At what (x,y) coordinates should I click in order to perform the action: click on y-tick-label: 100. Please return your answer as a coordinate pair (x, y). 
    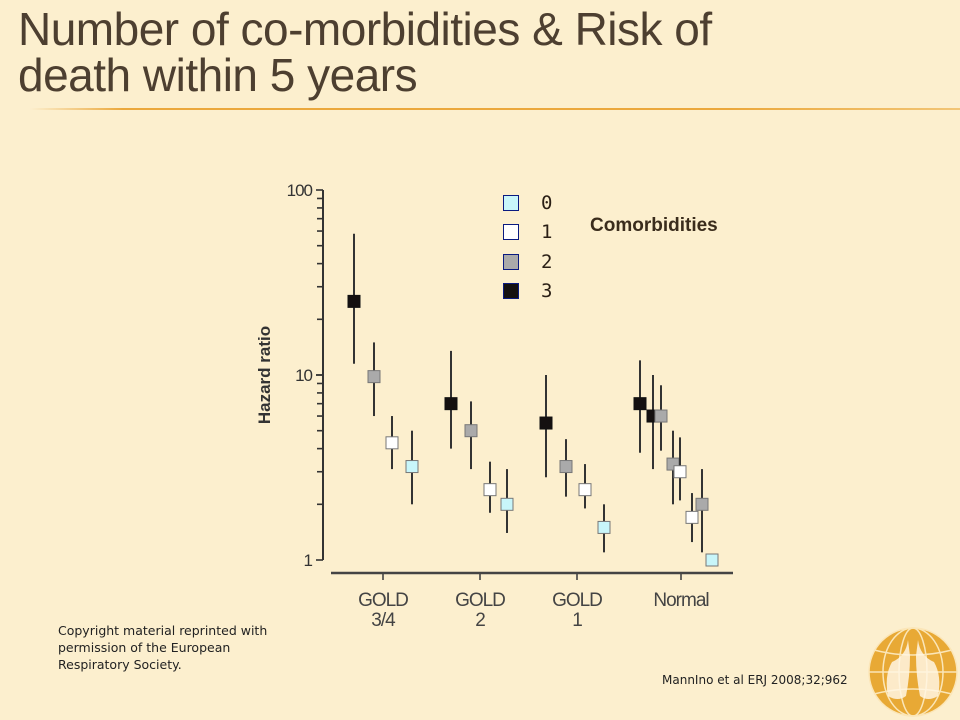
    Looking at the image, I should click on (300, 190).